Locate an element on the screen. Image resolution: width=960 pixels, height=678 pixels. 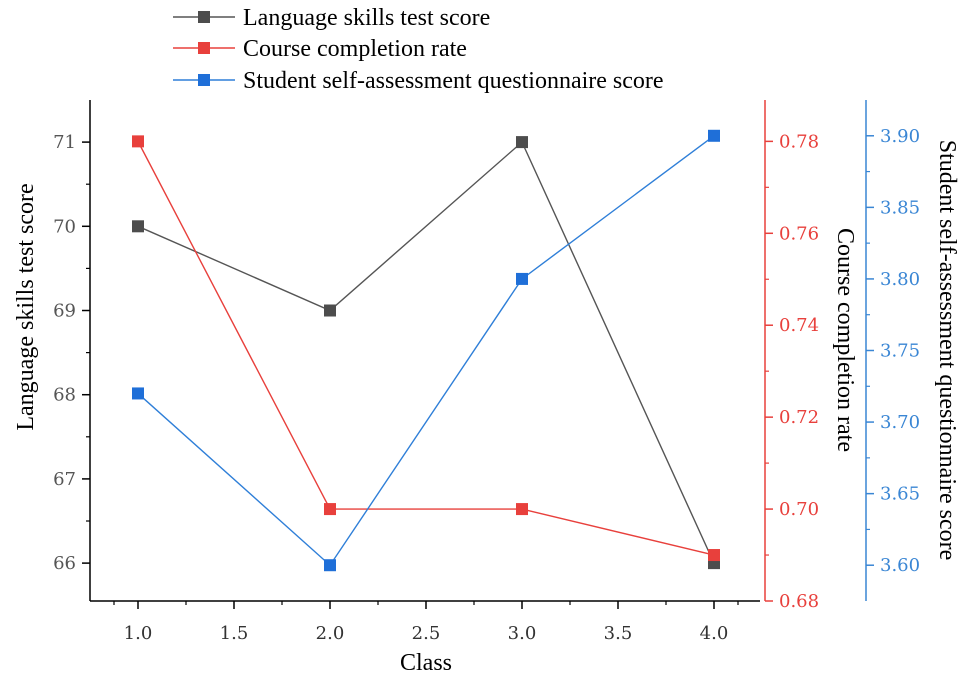
x-tick-label: 2.0 is located at coordinates (330, 633).